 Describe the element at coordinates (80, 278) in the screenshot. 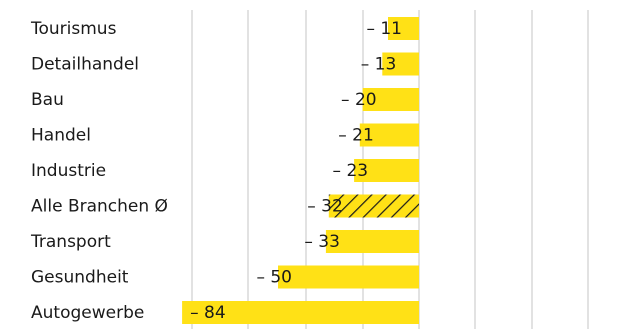

I see `category-label: Gesundheit` at that location.